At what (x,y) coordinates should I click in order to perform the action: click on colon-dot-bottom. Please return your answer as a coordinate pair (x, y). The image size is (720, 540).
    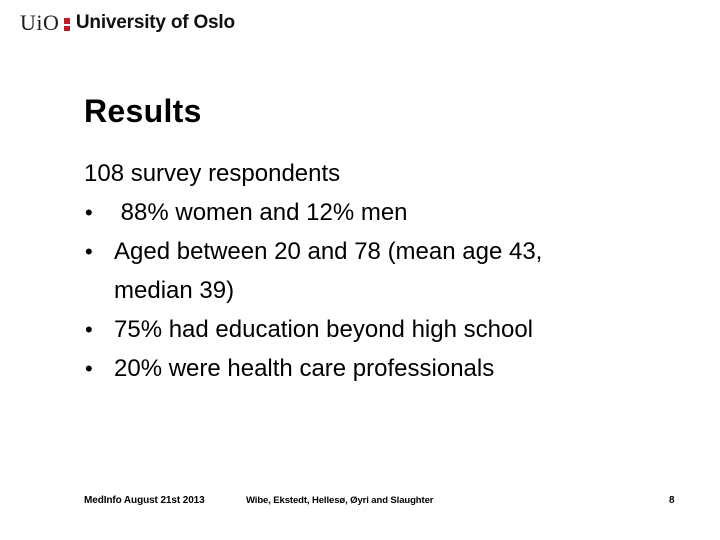
    Looking at the image, I should click on (67, 28).